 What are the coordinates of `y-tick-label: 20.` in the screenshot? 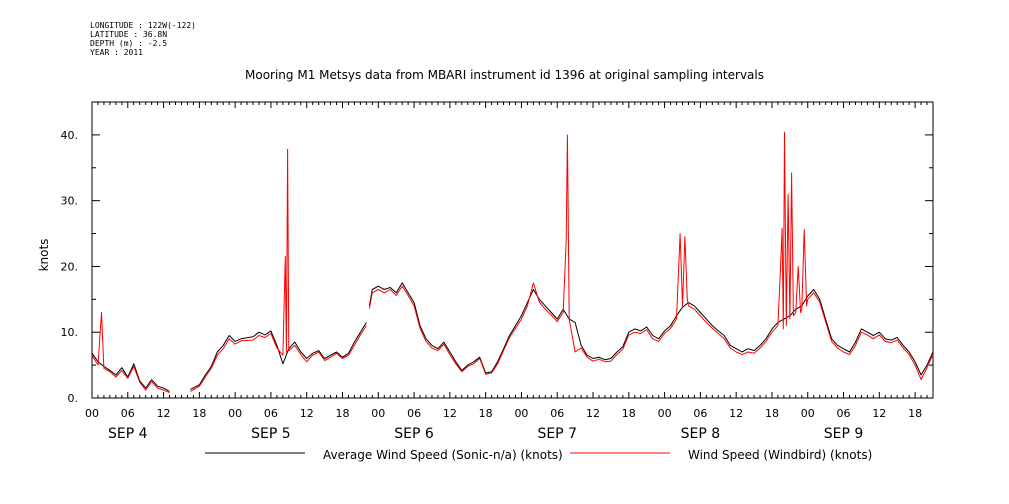 It's located at (70, 266).